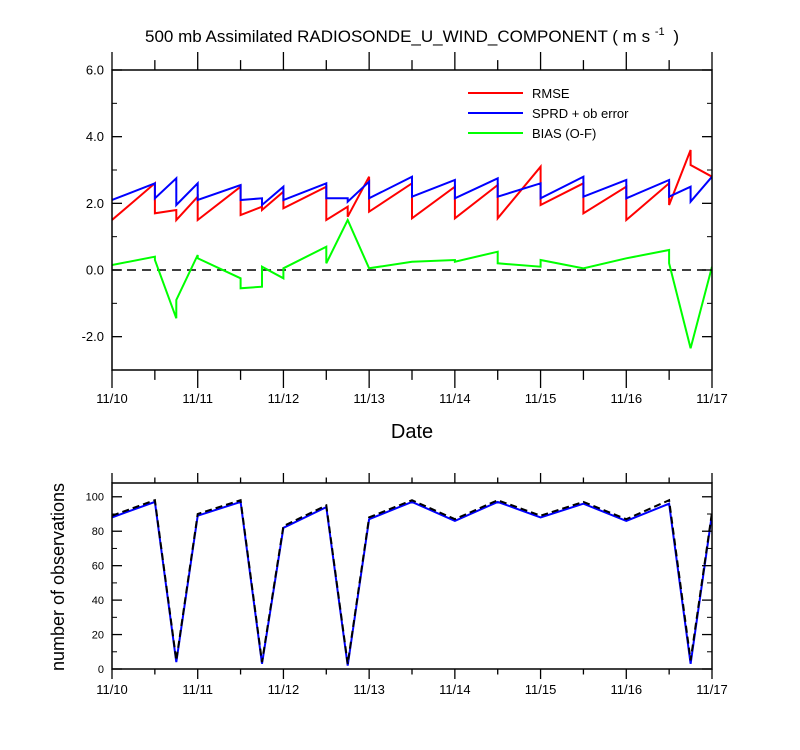 The height and width of the screenshot is (750, 800). What do you see at coordinates (93, 336) in the screenshot?
I see `y-tick-label: -2.0` at bounding box center [93, 336].